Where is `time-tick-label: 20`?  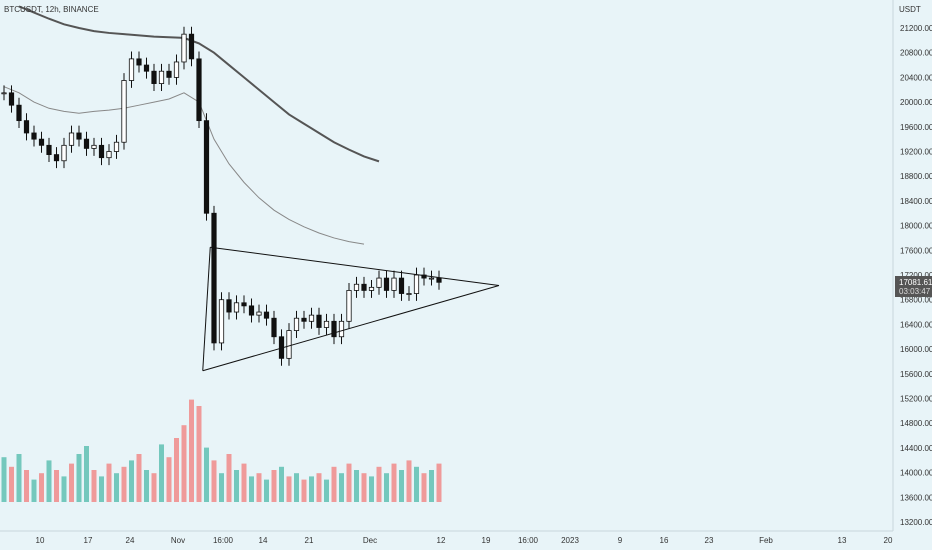
time-tick-label: 20 is located at coordinates (888, 540).